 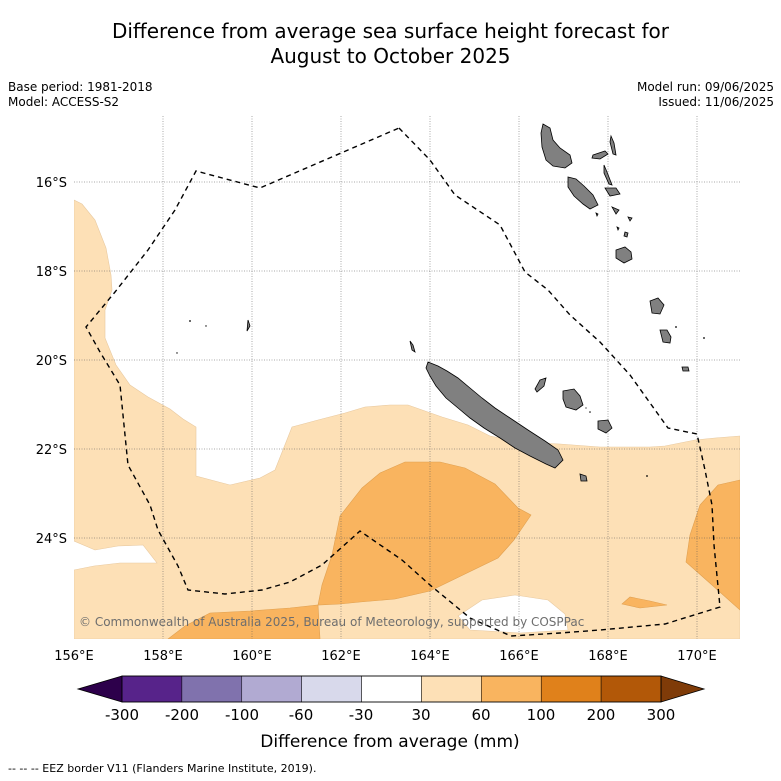 What do you see at coordinates (556, 146) in the screenshot?
I see `espiritu-santo-island` at bounding box center [556, 146].